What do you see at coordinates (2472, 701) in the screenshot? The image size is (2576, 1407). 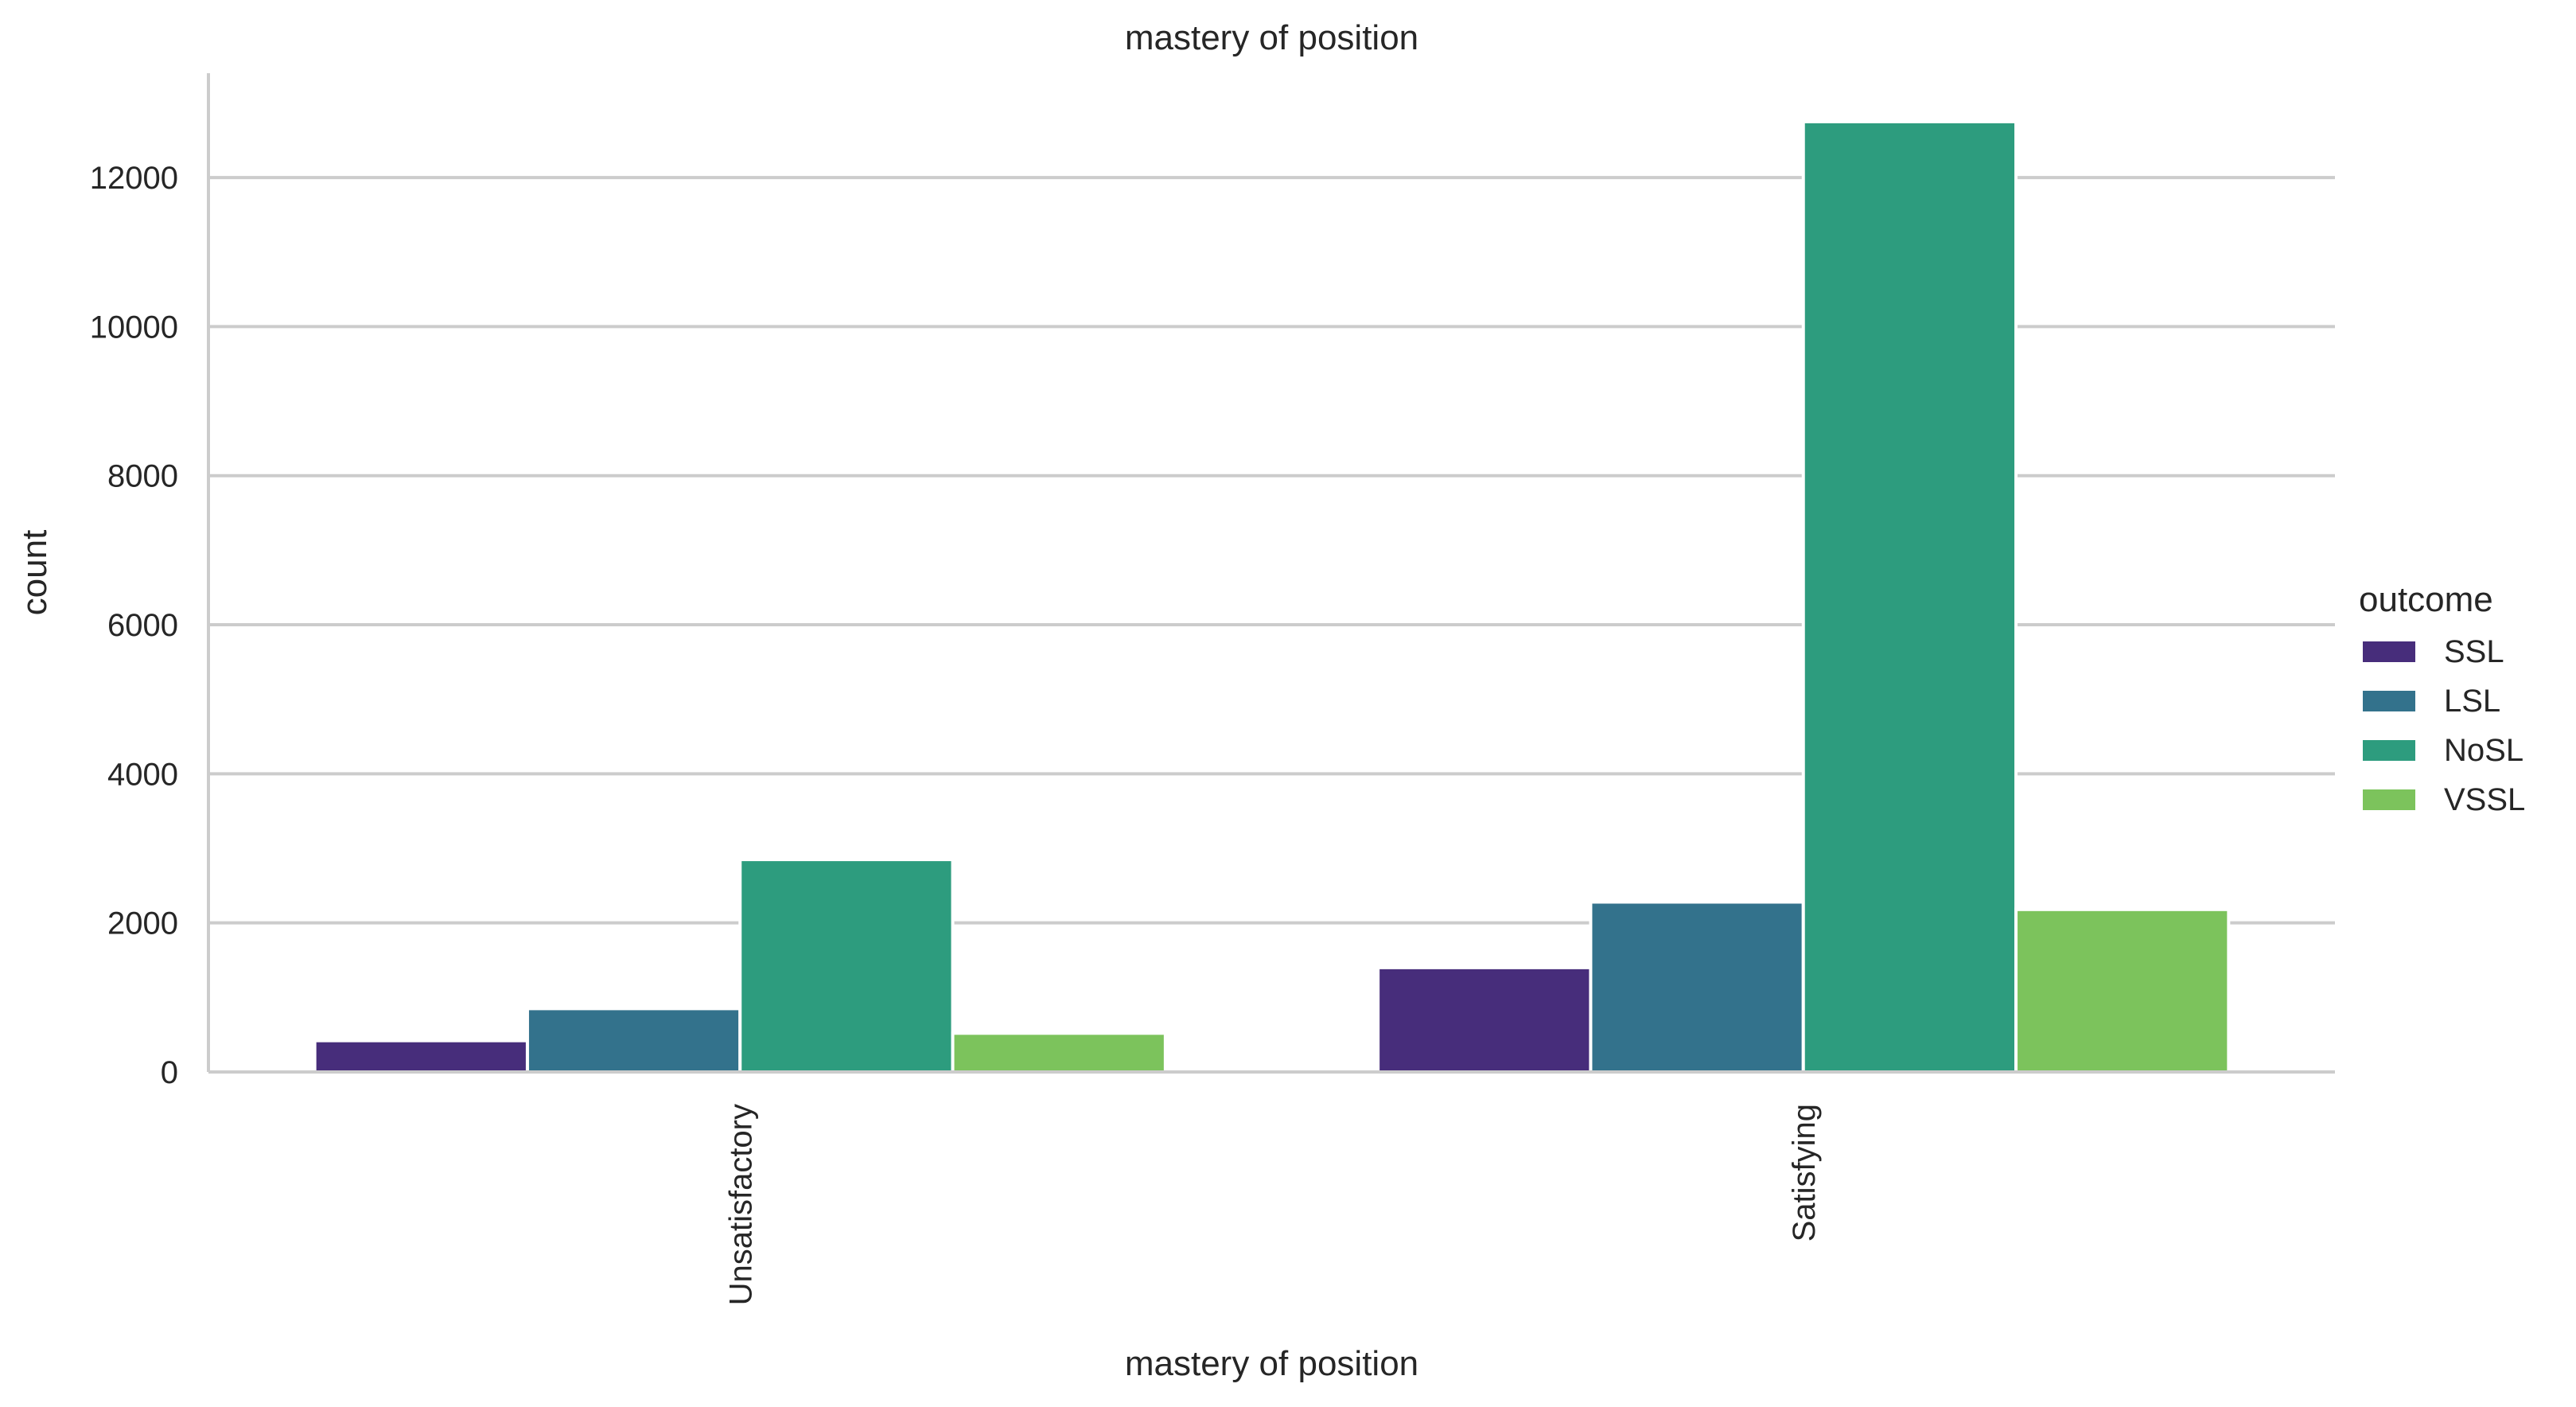 I see `legend-label-lsl: LSL` at bounding box center [2472, 701].